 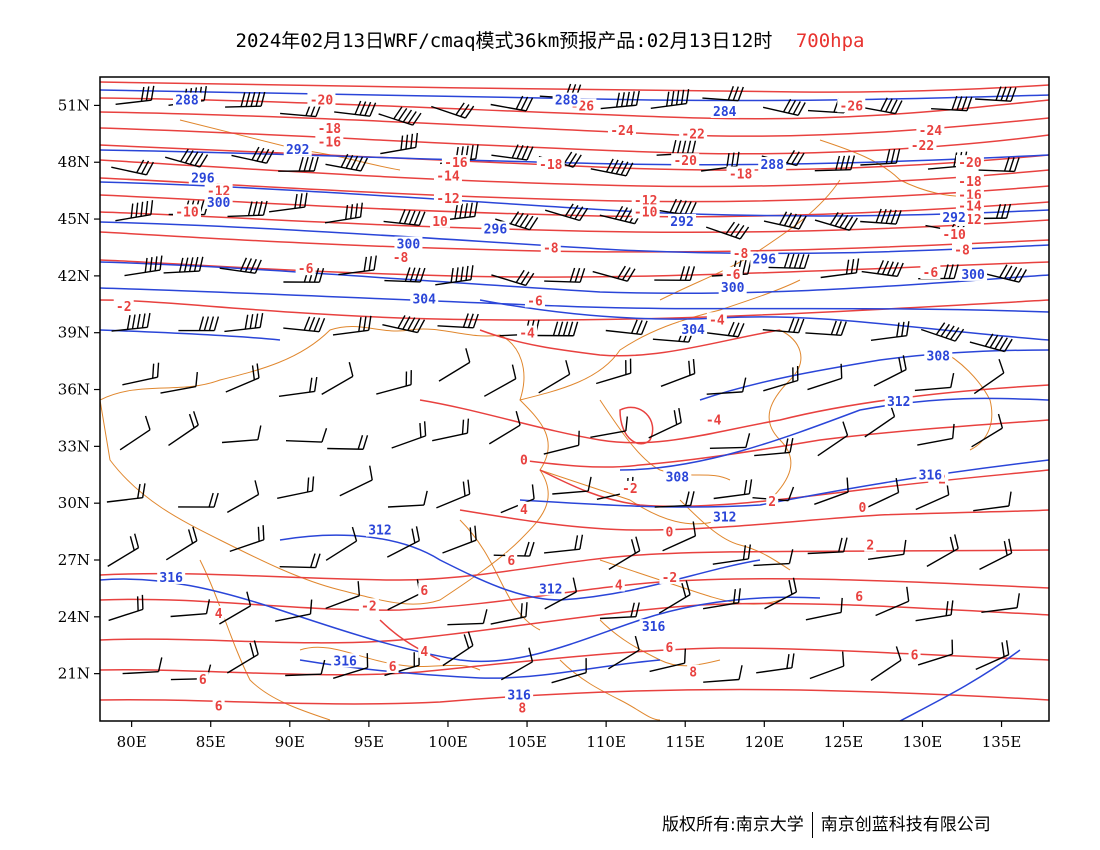 I want to click on lat-tick-label: 36N, so click(x=74, y=390).